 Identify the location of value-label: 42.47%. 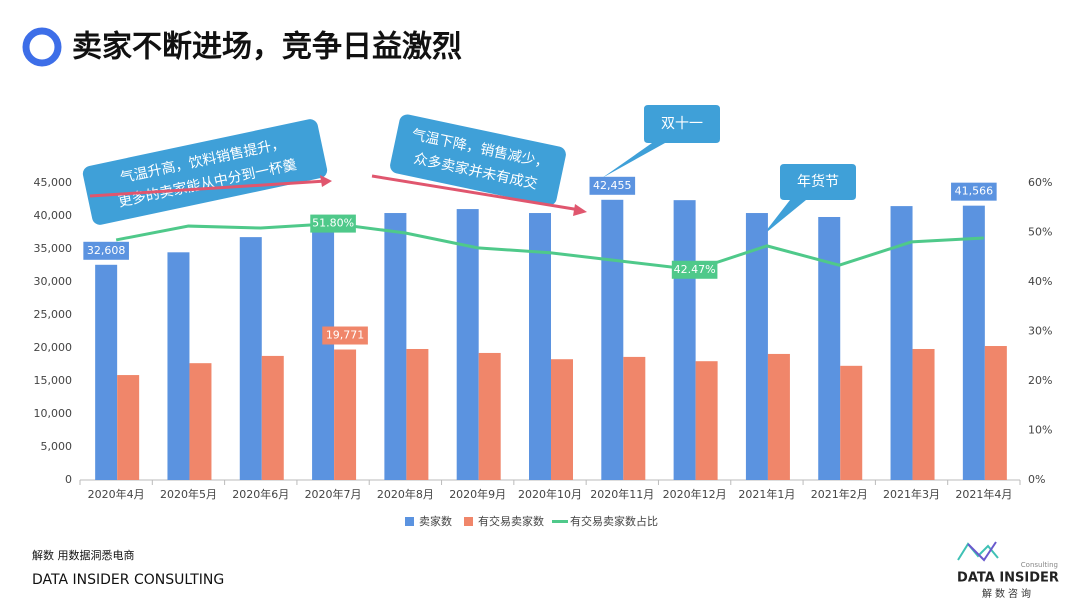
(695, 269).